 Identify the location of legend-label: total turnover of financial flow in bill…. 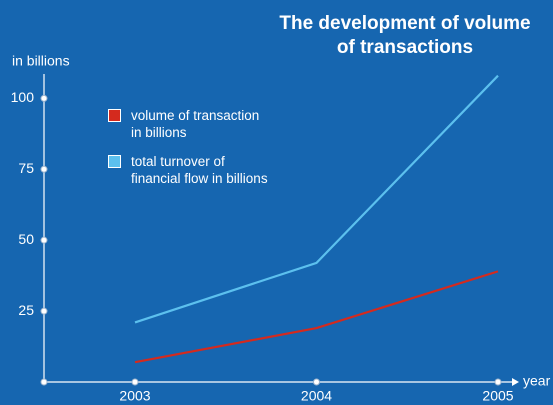
(199, 170).